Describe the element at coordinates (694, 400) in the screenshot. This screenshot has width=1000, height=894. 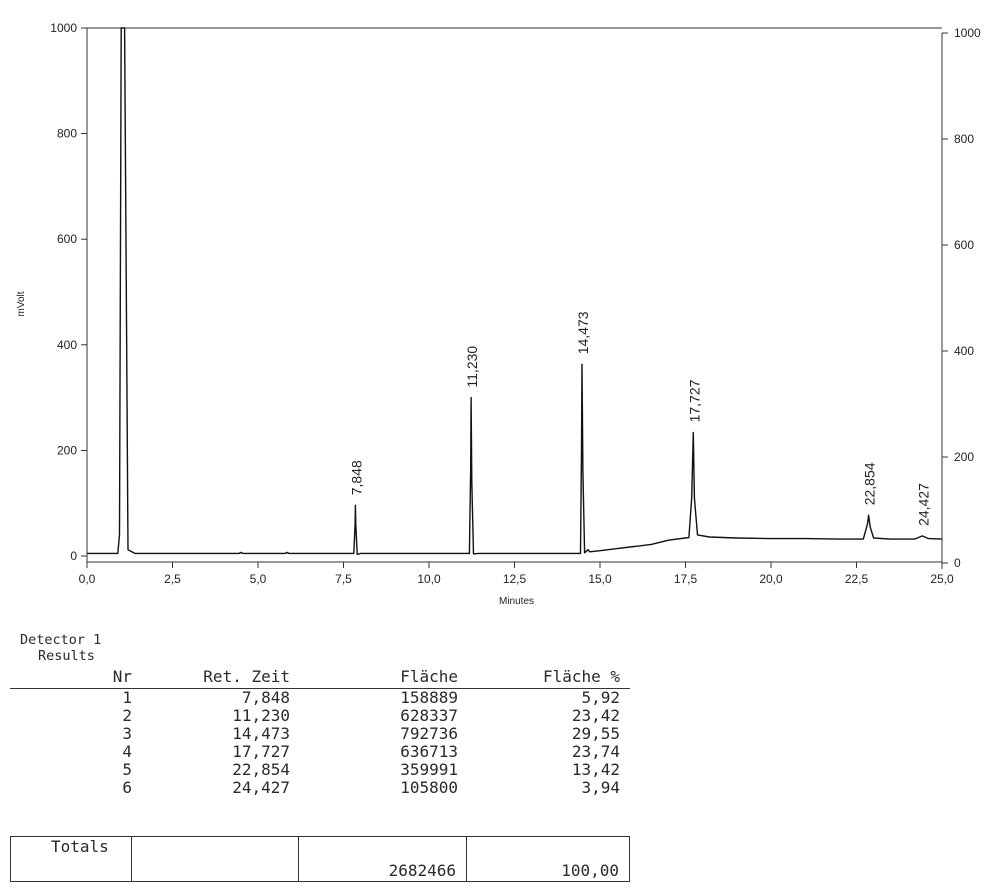
I see `peak-label: 17,727` at that location.